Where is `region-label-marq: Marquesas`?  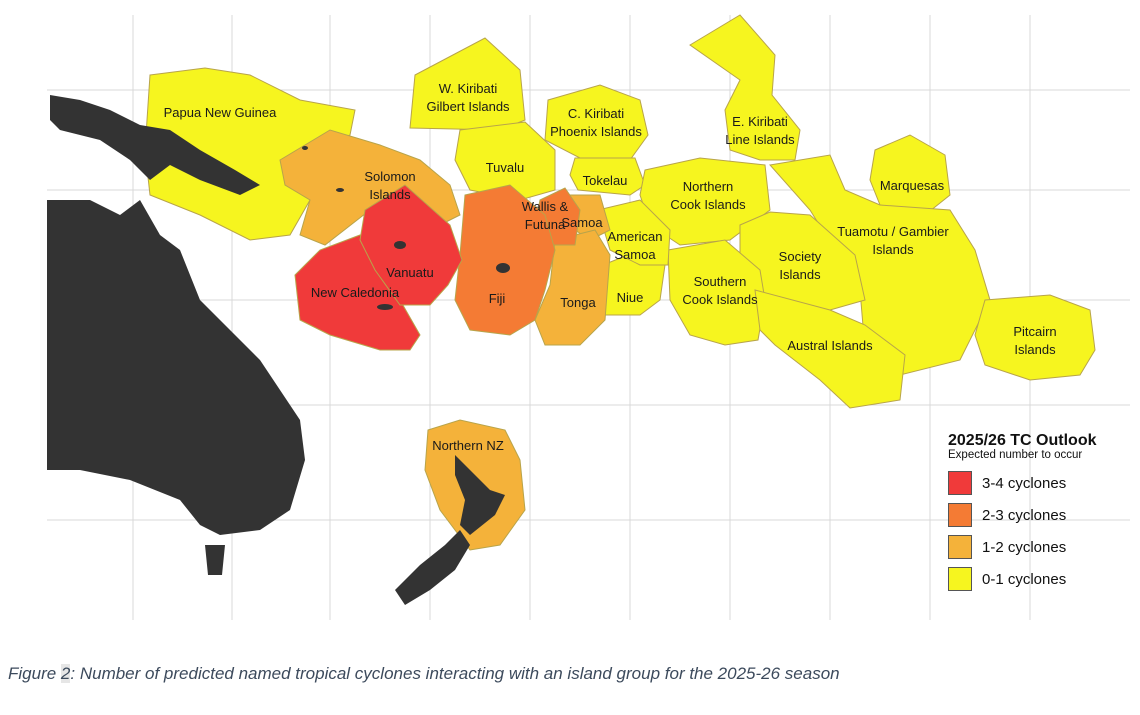 region-label-marq: Marquesas is located at coordinates (912, 185).